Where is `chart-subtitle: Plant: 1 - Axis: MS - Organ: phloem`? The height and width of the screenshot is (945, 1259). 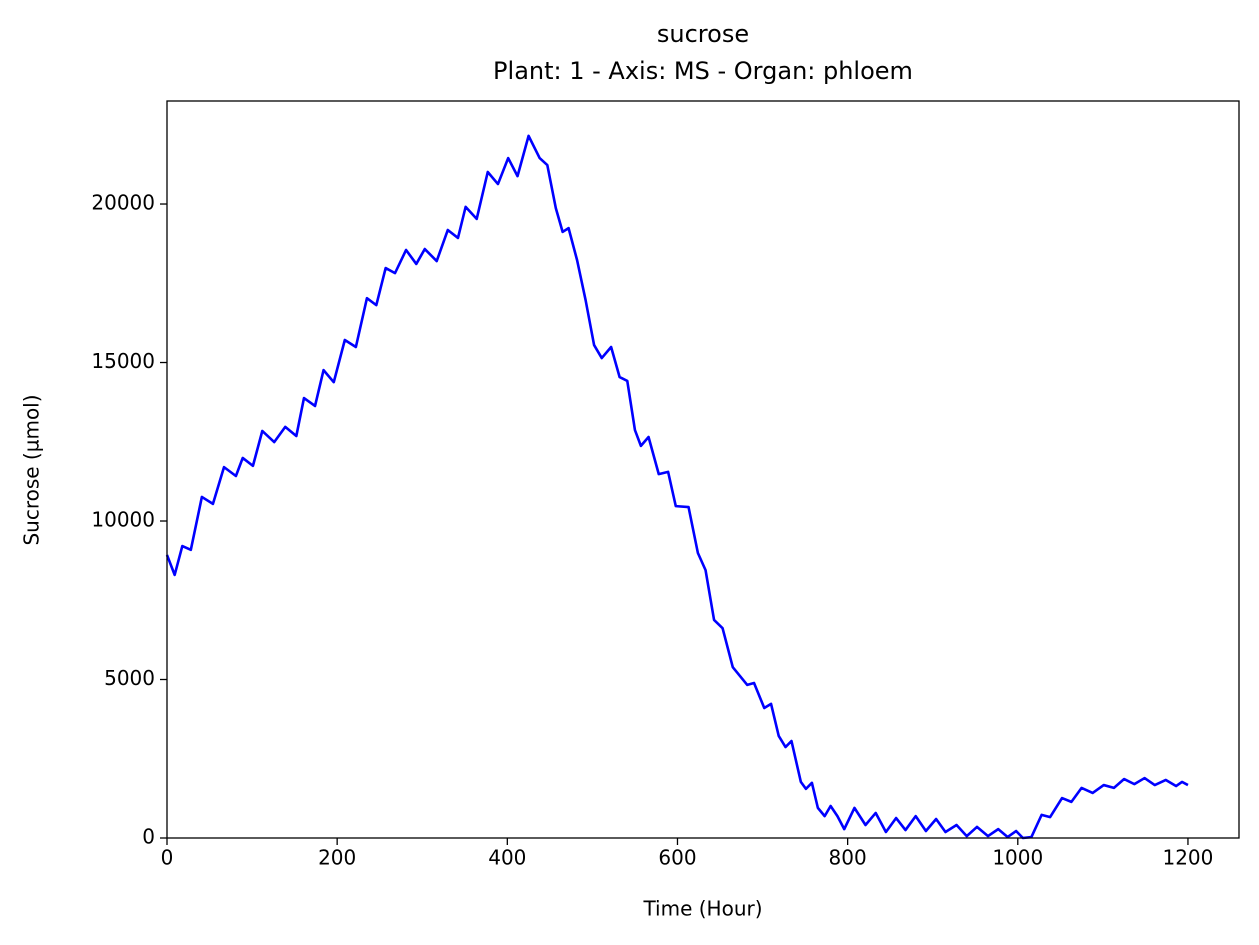 chart-subtitle: Plant: 1 - Axis: MS - Organ: phloem is located at coordinates (703, 71).